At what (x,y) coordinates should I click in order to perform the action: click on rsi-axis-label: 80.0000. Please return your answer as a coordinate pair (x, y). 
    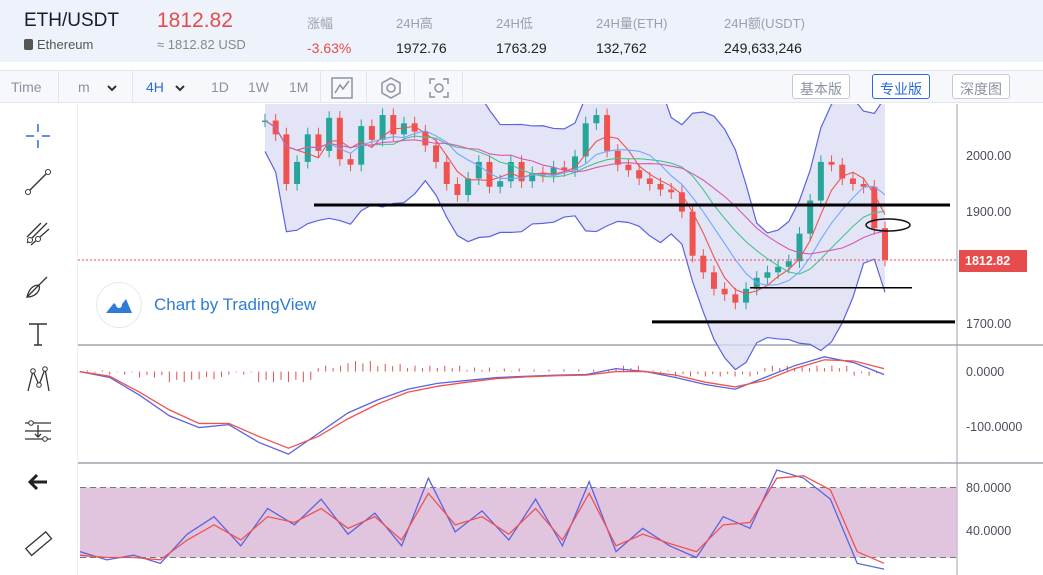
    Looking at the image, I should click on (989, 488).